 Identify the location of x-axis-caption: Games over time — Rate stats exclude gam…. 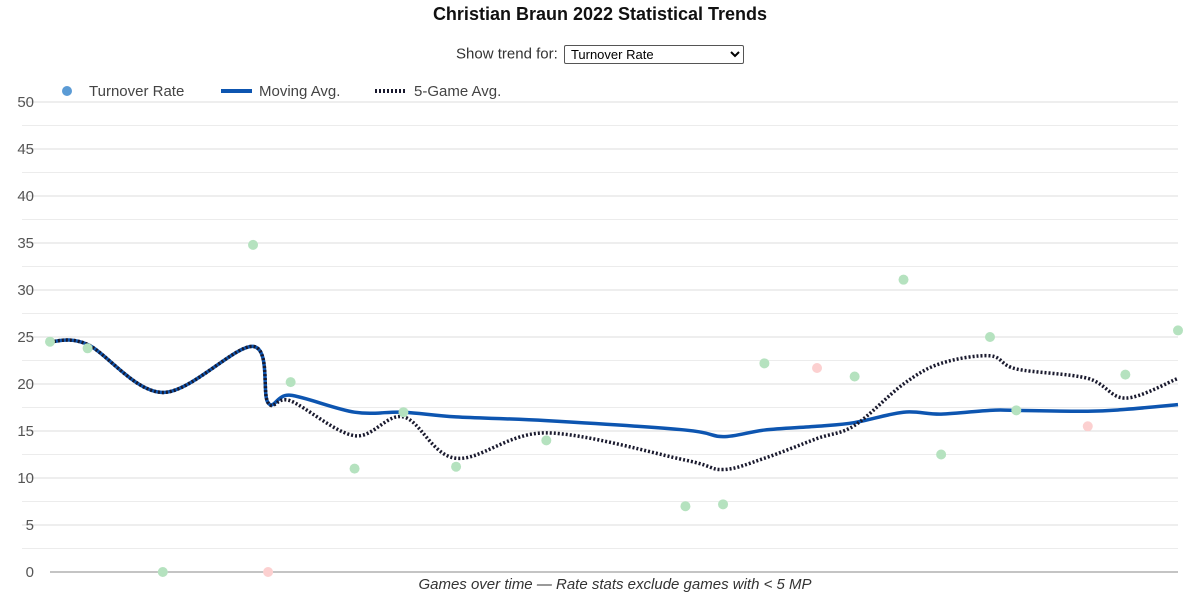
(614, 584).